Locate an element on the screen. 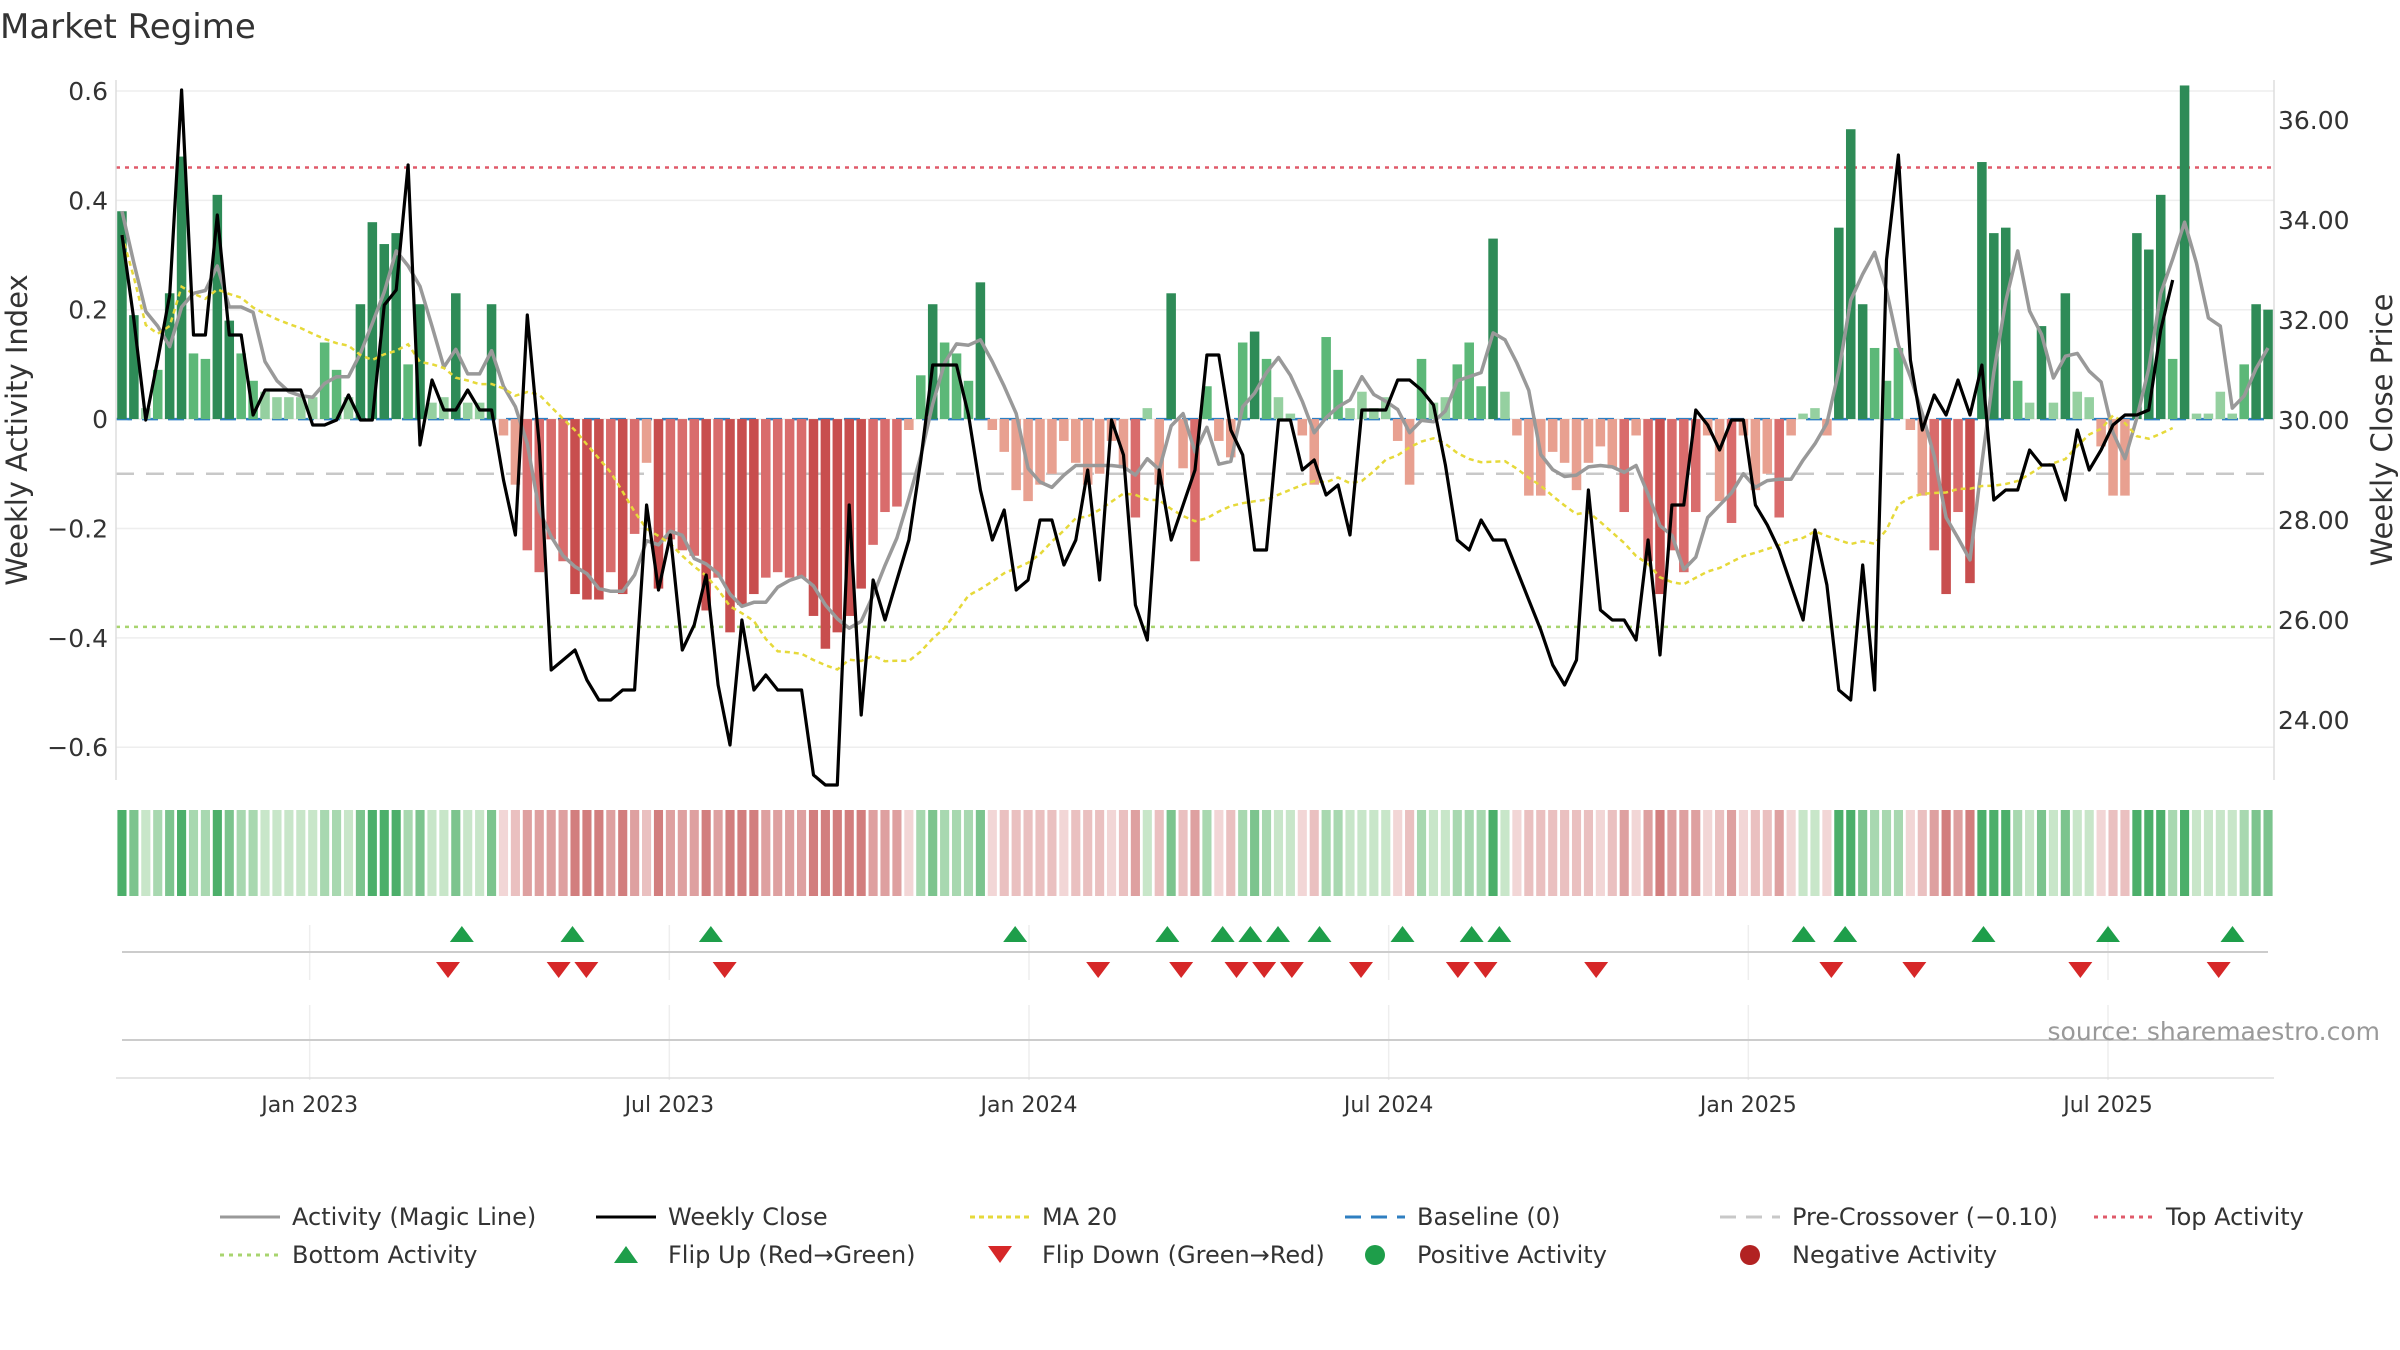 Image resolution: width=2400 pixels, height=1350 pixels. legend-label: MA 20 is located at coordinates (1079, 1217).